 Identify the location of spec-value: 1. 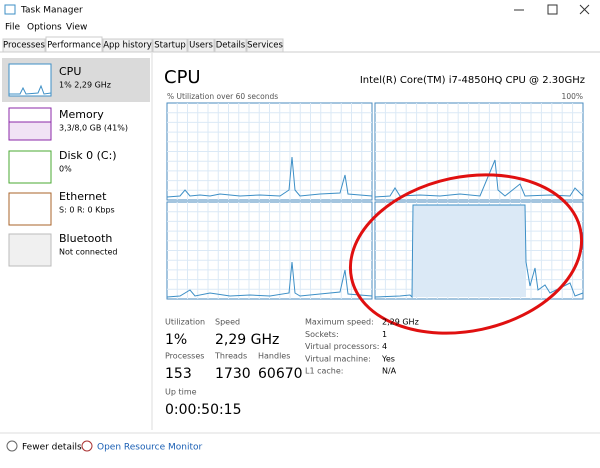
(384, 334).